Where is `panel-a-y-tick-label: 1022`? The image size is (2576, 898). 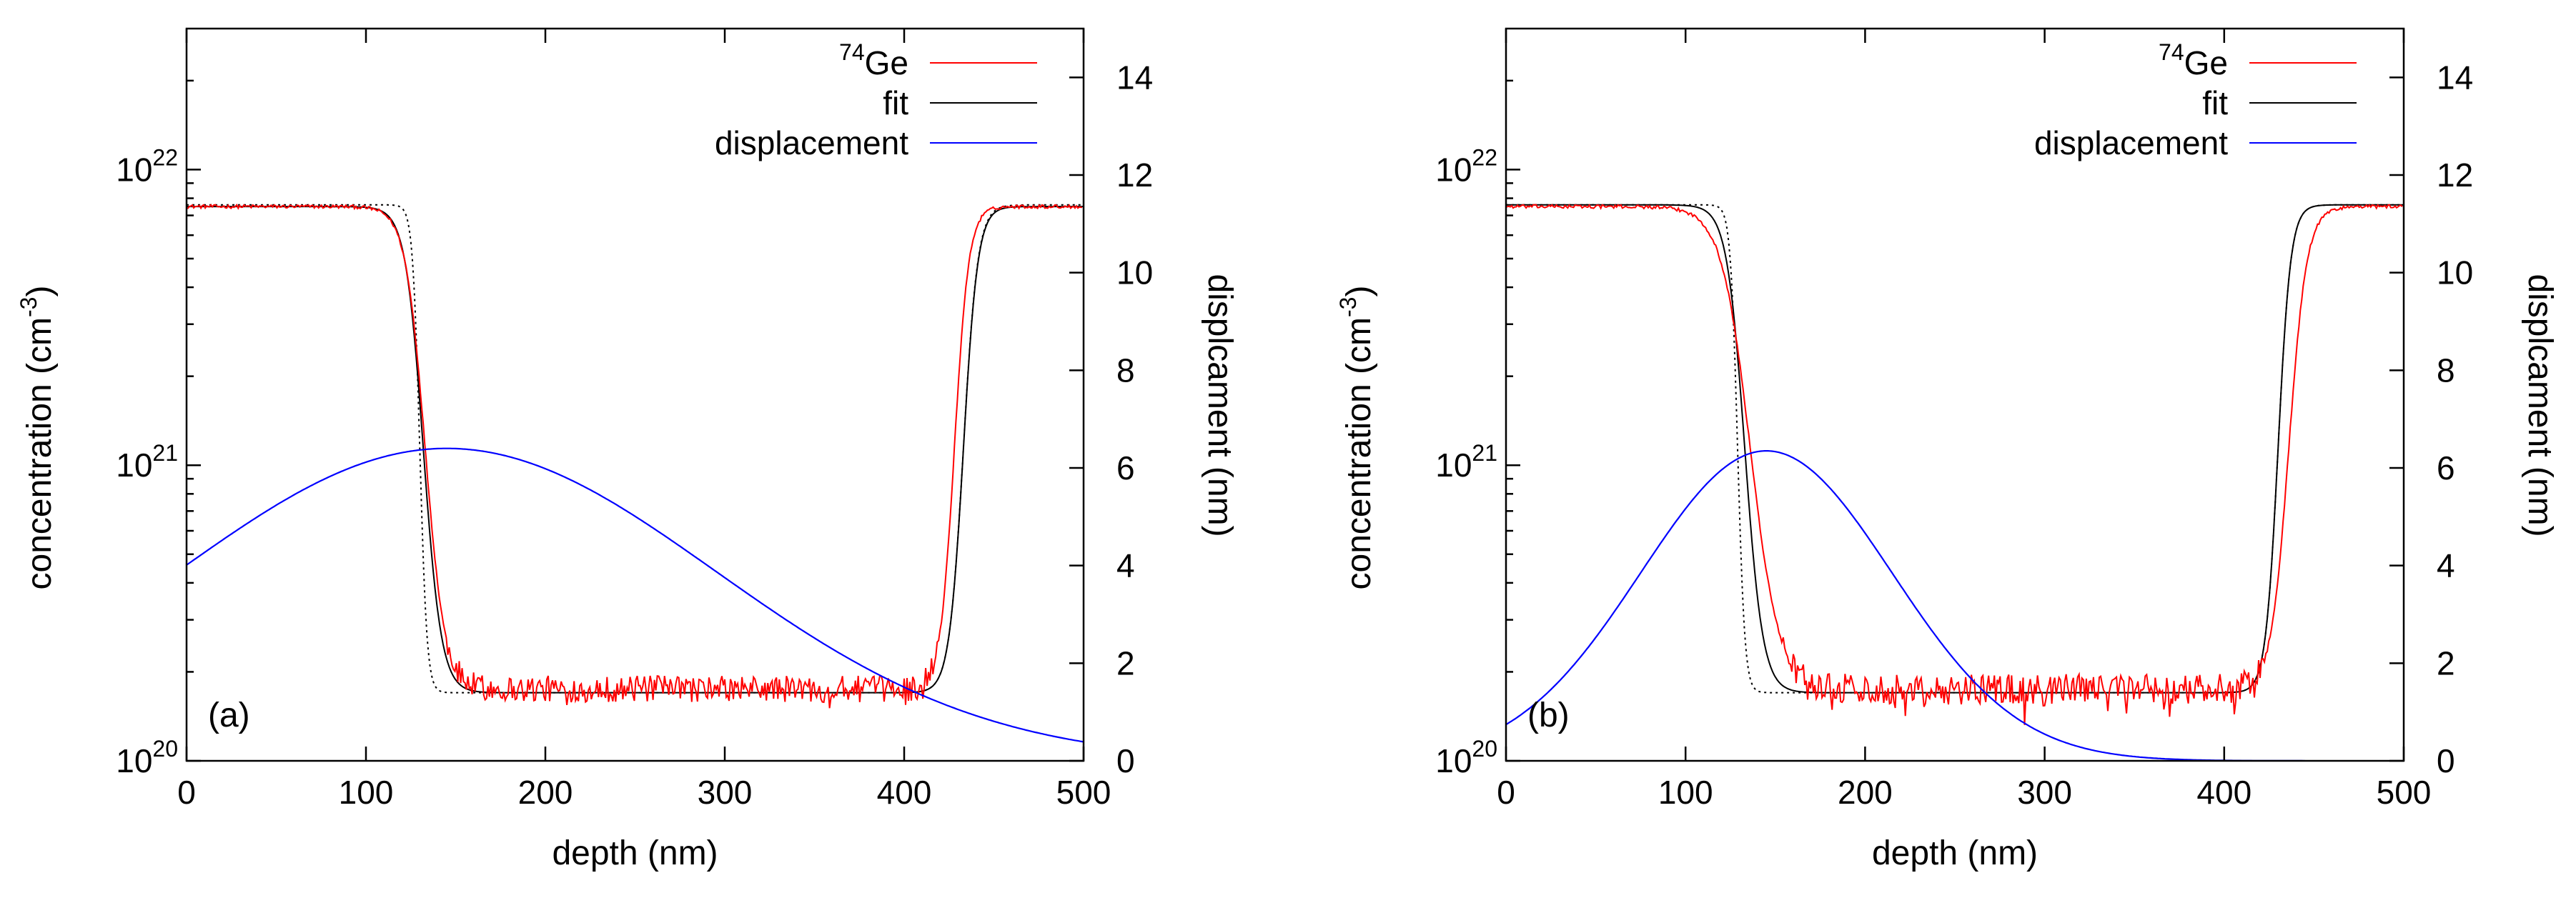
panel-a-y-tick-label: 1022 is located at coordinates (147, 166).